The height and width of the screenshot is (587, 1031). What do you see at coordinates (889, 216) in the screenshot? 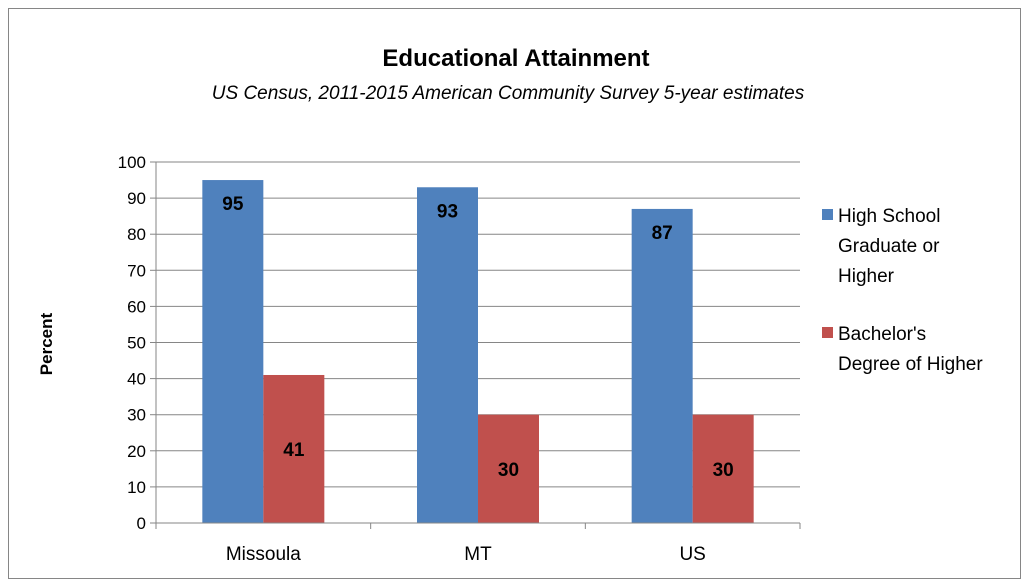
I see `legend-label: High School` at bounding box center [889, 216].